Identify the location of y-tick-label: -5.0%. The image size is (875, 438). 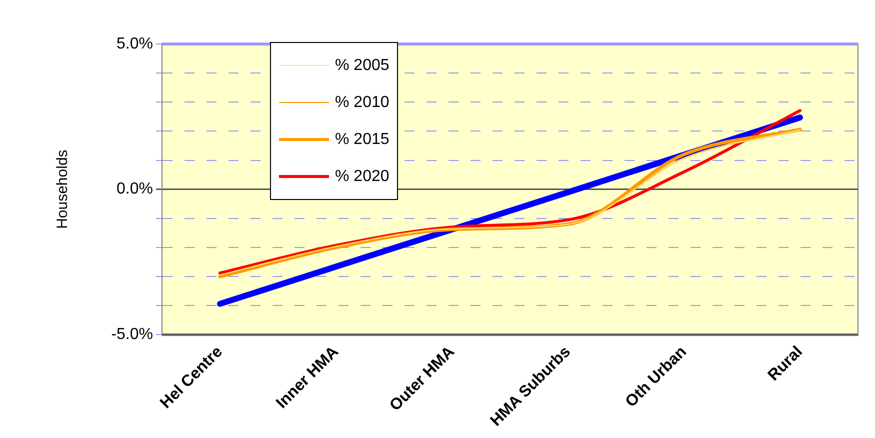
(132, 335).